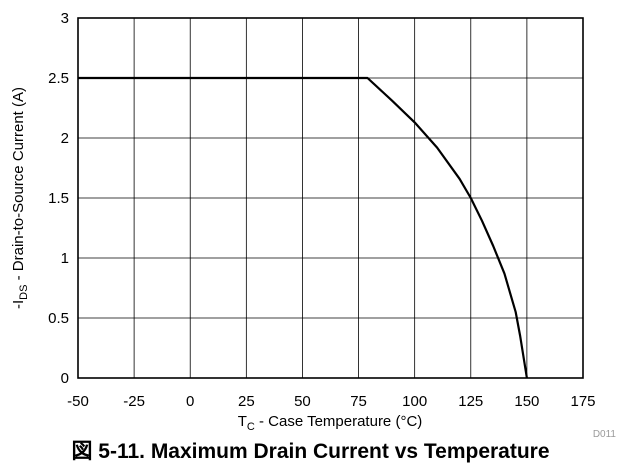 The height and width of the screenshot is (465, 621). I want to click on y-axis-label: -IDS - Drain-to-Source Current (A), so click(20, 198).